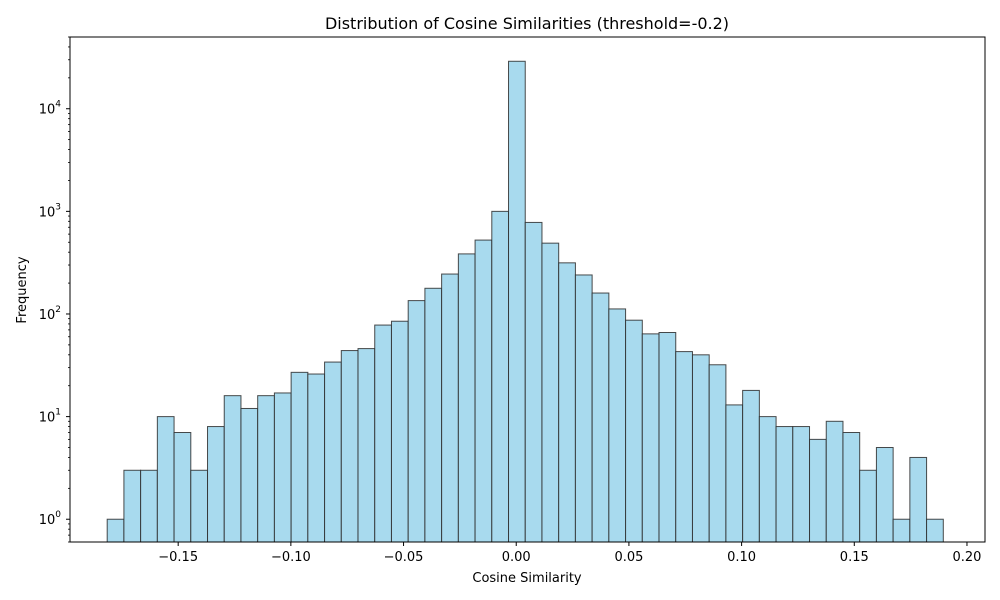 This screenshot has width=1000, height=600. I want to click on x-tick-label: 0.20, so click(966, 557).